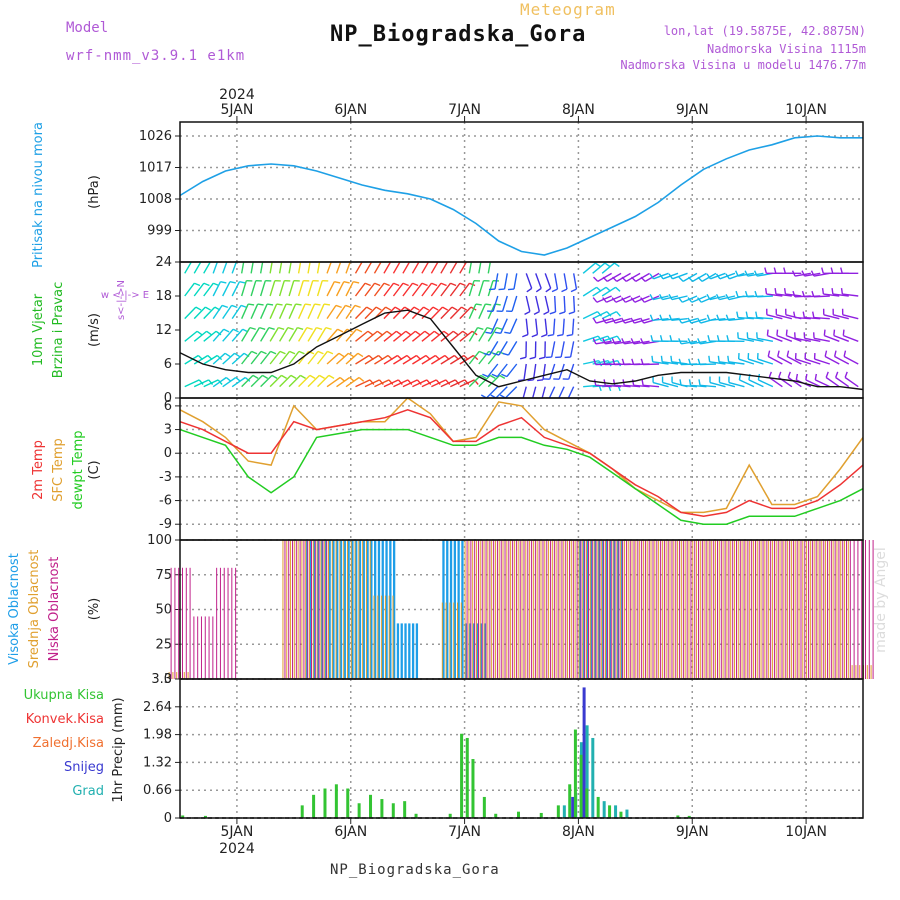  Describe the element at coordinates (521, 455) in the screenshot. I see `temp-sfc-line` at that location.